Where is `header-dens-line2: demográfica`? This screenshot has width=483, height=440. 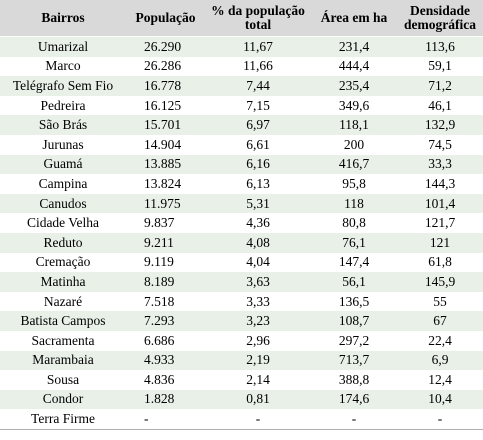 header-dens-line2: demográfica is located at coordinates (440, 24).